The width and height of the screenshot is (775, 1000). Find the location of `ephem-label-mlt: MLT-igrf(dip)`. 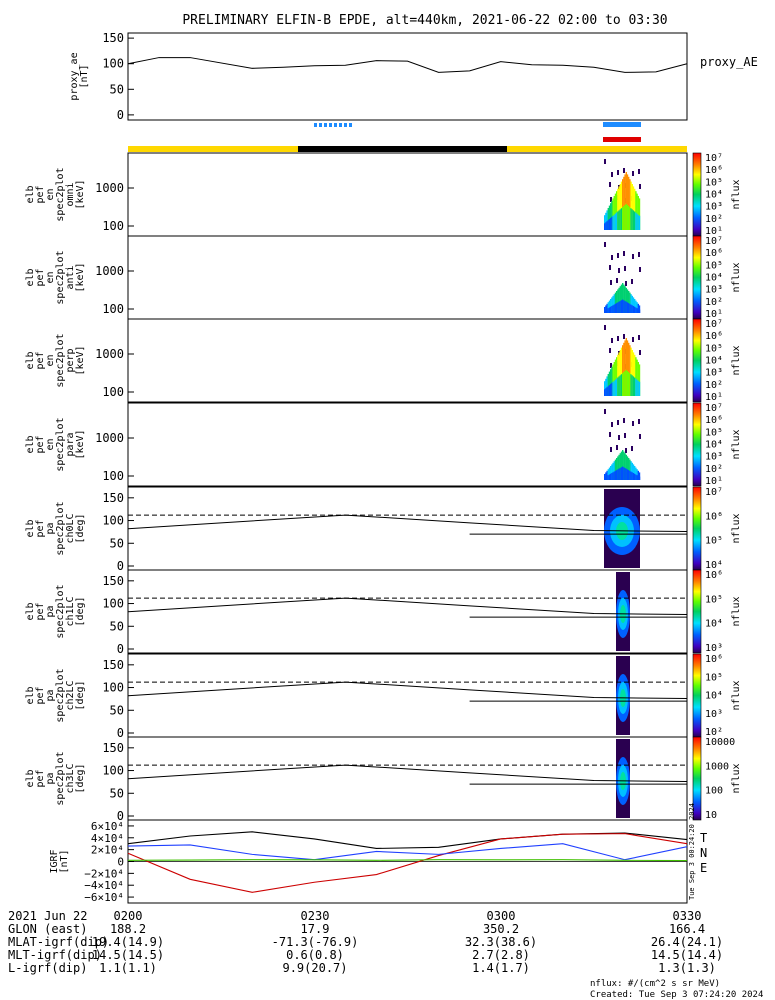

ephem-label-mlt: MLT-igrf(dip) is located at coordinates (55, 955).